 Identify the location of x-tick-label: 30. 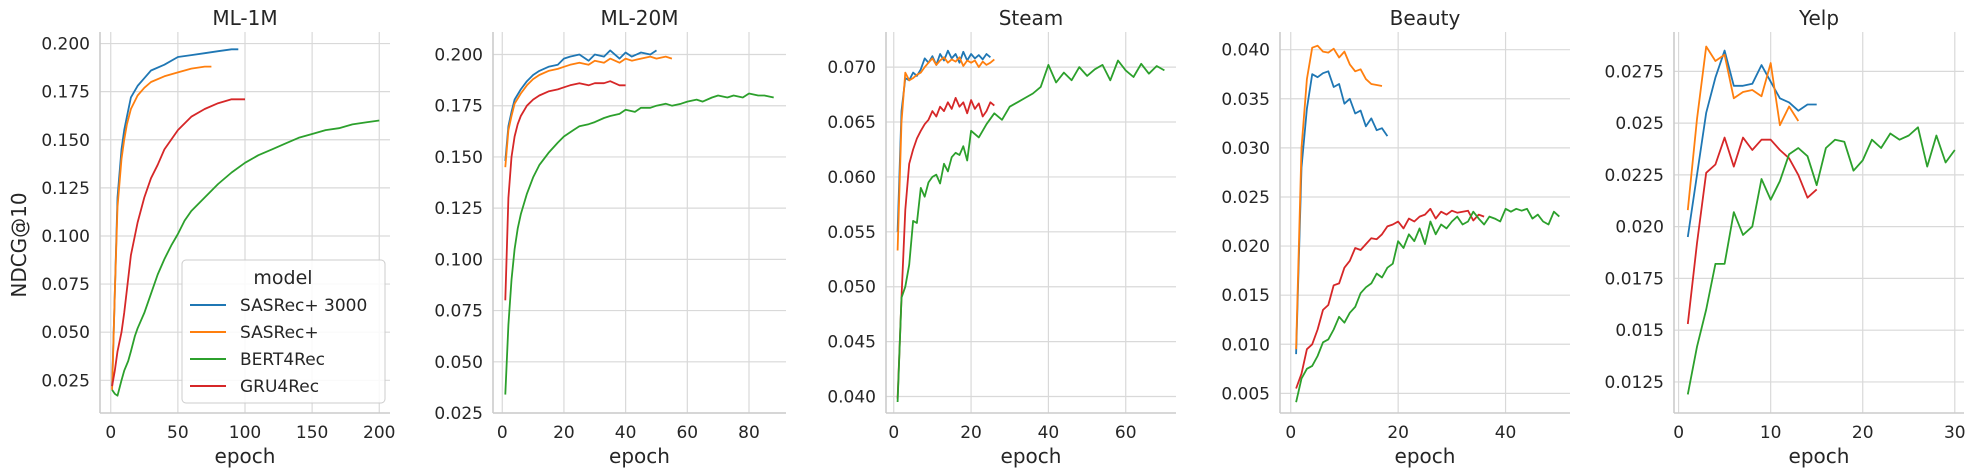
(1955, 433).